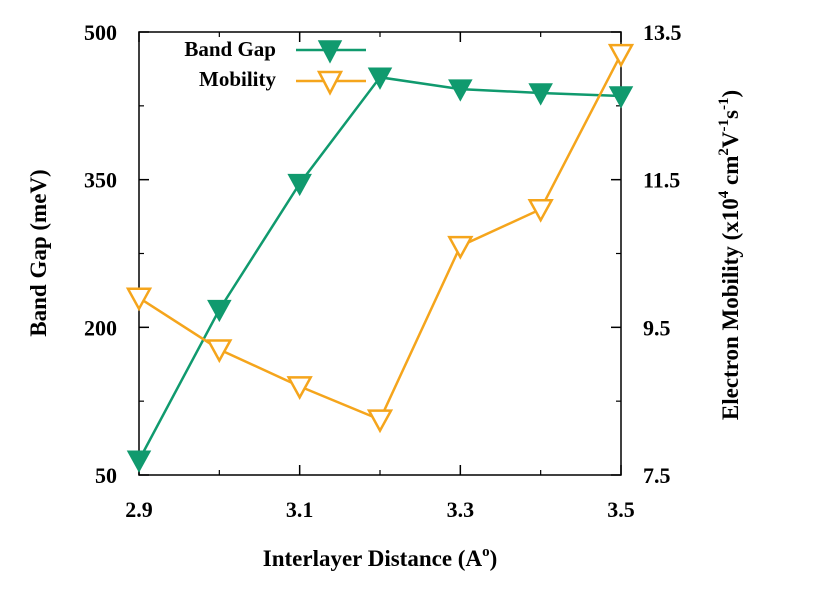 The width and height of the screenshot is (820, 616). I want to click on y2-tick-label: 9.5, so click(657, 327).